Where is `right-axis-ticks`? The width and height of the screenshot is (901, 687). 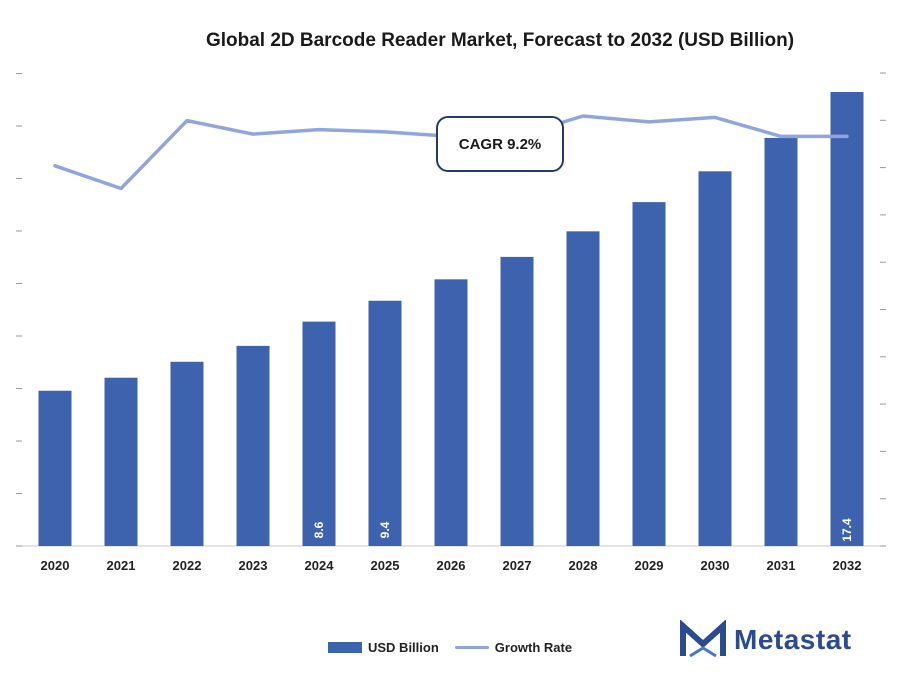 right-axis-ticks is located at coordinates (883, 309).